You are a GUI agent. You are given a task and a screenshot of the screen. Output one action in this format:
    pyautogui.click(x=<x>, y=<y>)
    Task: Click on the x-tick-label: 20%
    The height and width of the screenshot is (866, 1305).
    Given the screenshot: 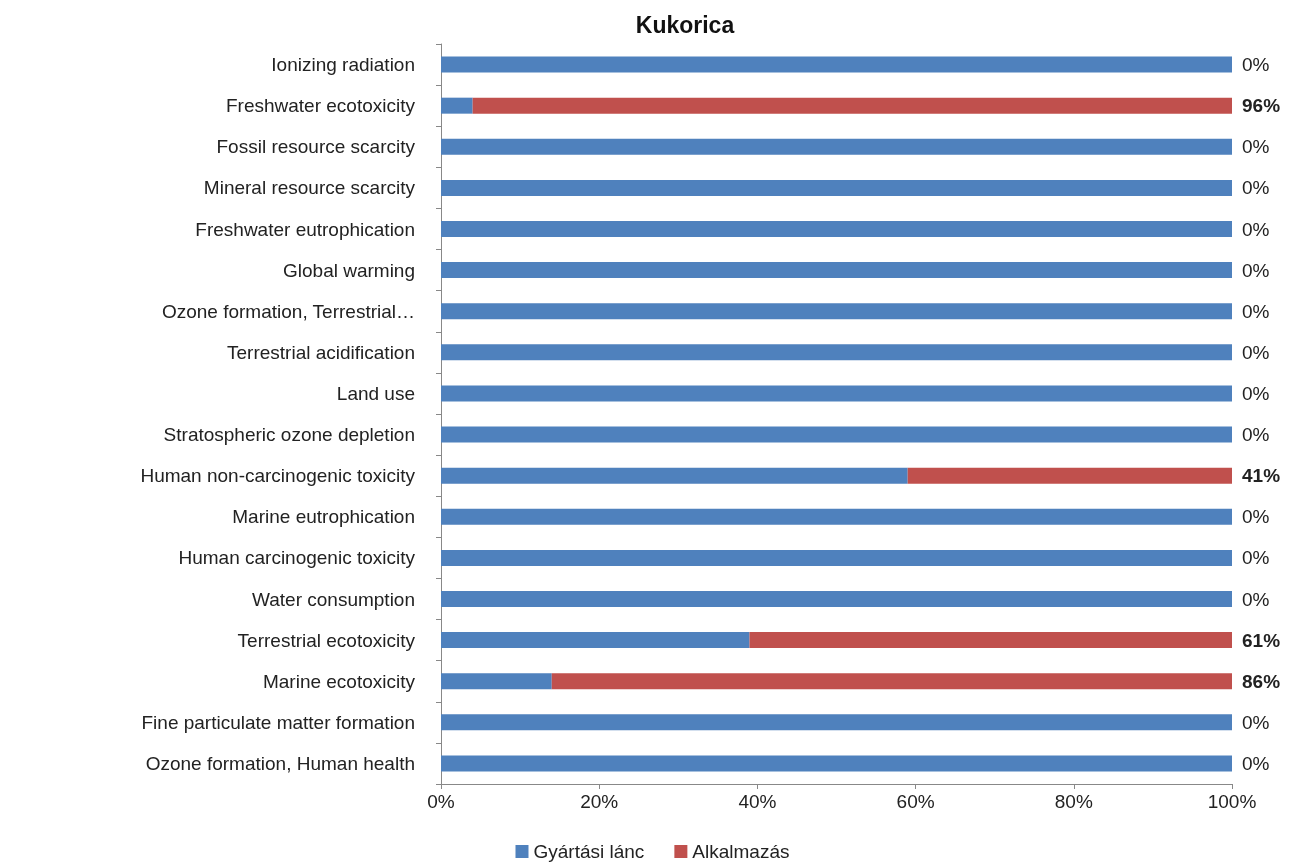 What is the action you would take?
    pyautogui.click(x=599, y=801)
    